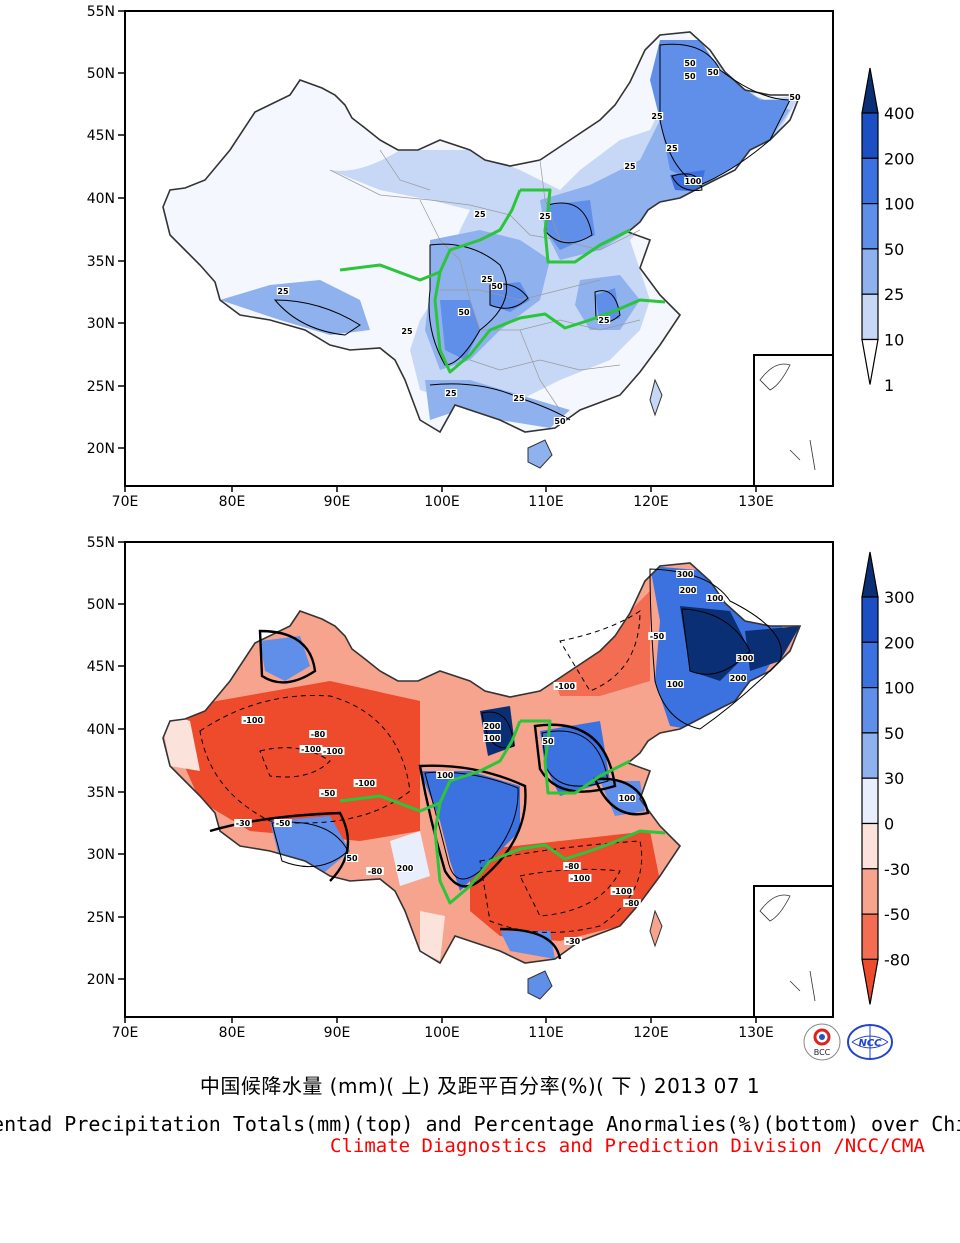  Describe the element at coordinates (656, 928) in the screenshot. I see `taiwan-bottom` at that location.